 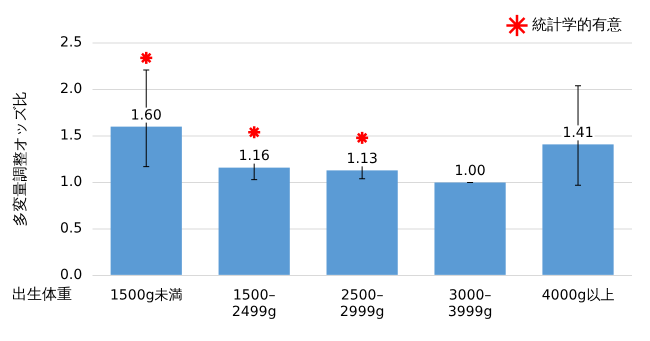 I want to click on data-label: 1.16, so click(x=254, y=156).